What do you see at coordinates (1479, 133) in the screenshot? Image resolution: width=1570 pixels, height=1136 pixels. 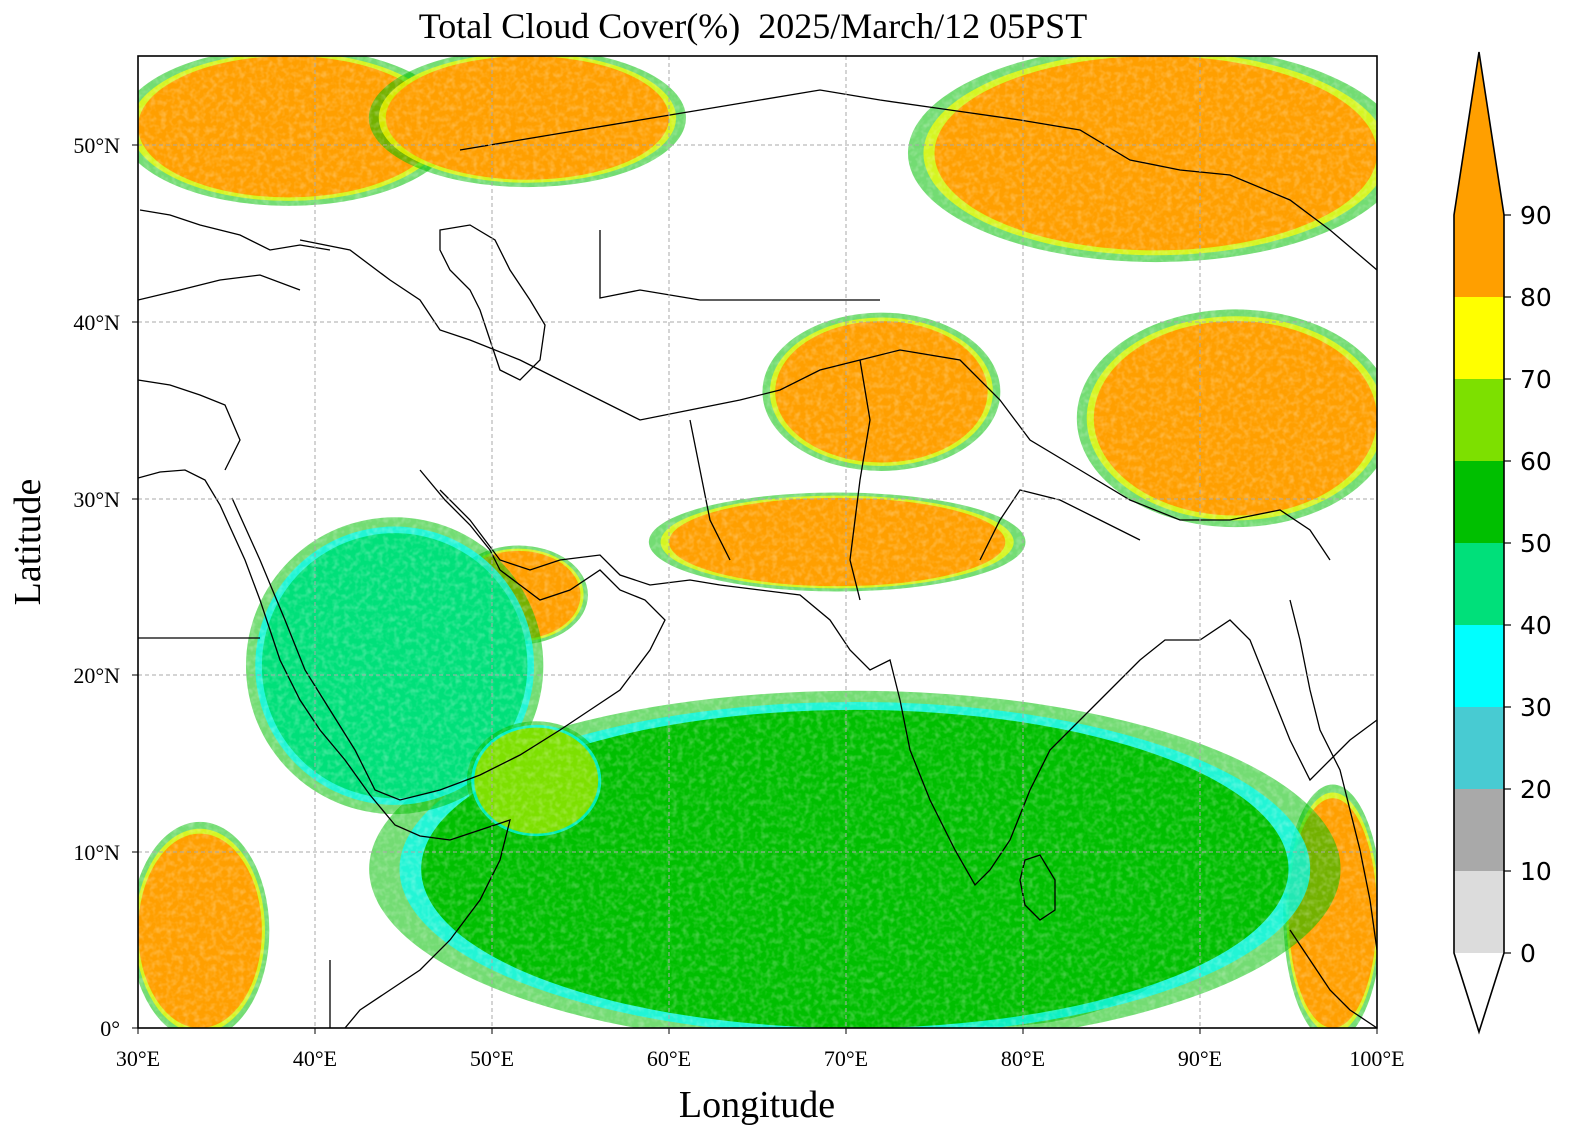 I see `colorbar-extend-max` at bounding box center [1479, 133].